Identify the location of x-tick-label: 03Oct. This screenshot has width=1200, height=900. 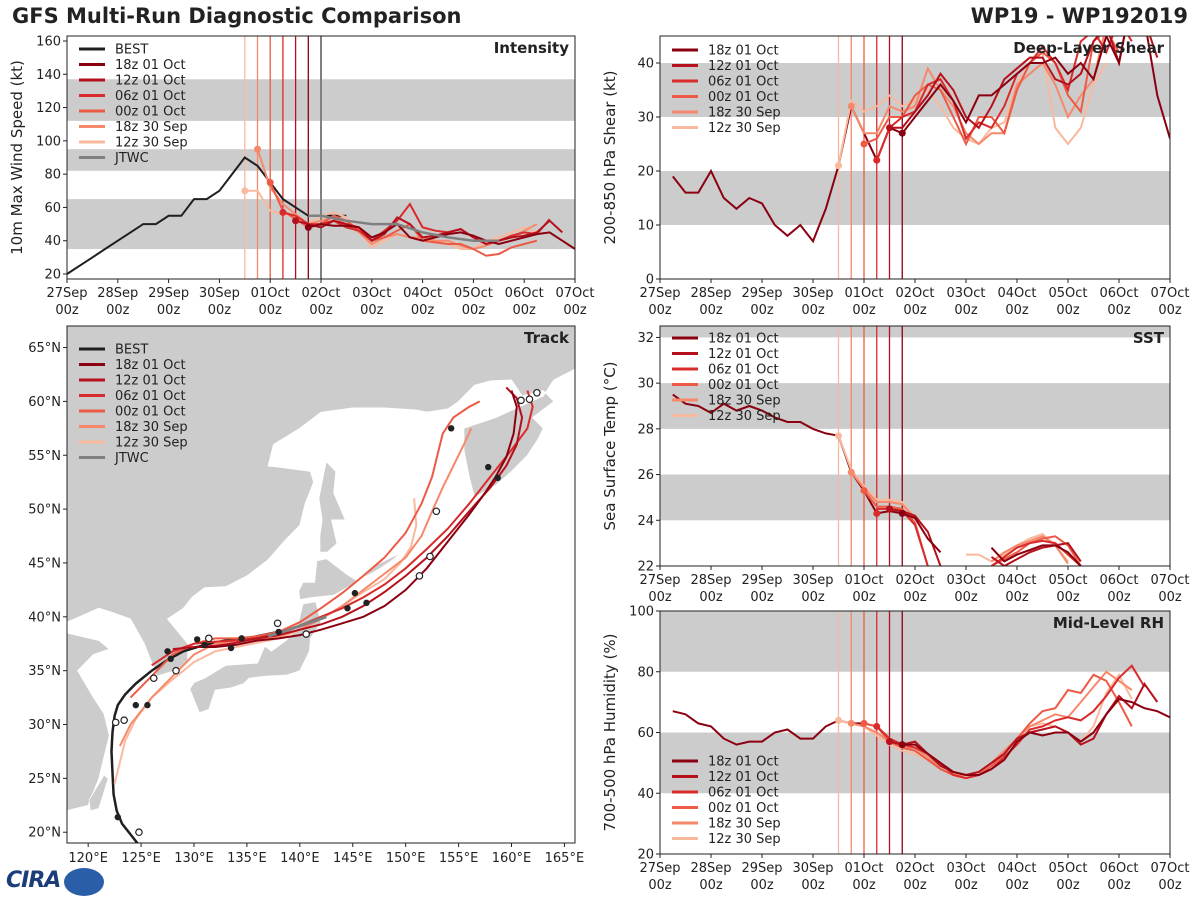
(965, 868).